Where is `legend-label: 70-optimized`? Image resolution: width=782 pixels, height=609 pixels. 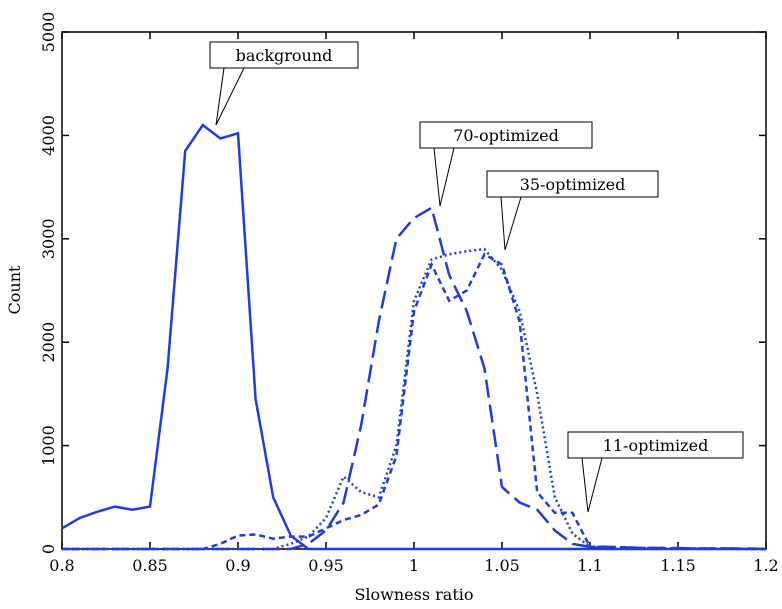 legend-label: 70-optimized is located at coordinates (506, 135).